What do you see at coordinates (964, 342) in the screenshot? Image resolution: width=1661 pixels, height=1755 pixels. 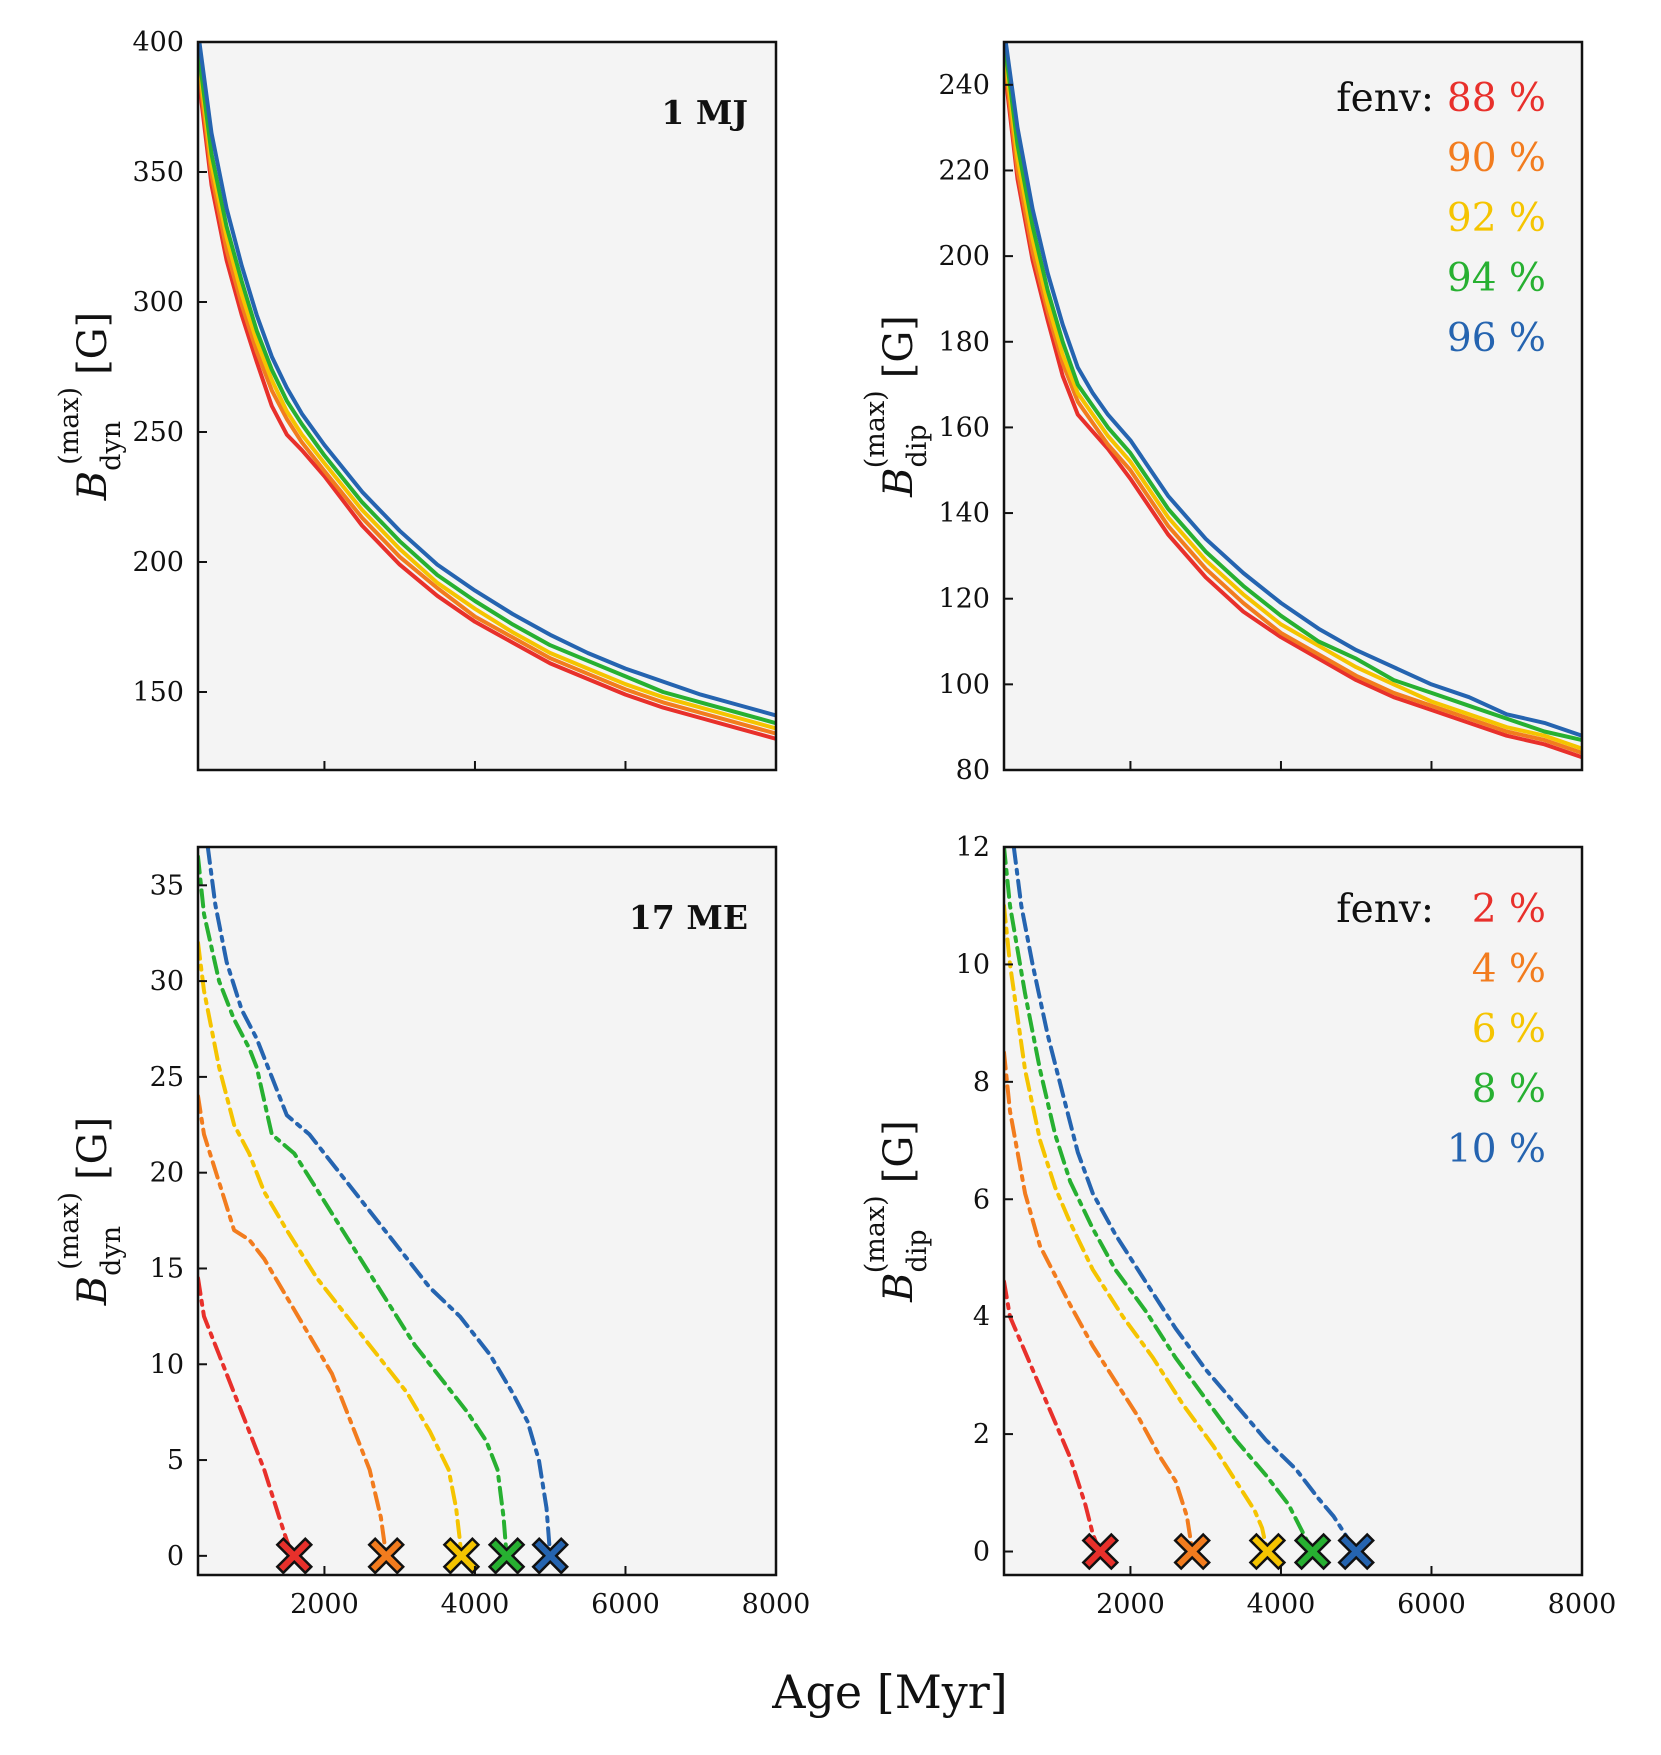 I see `y-tick-label-180: 180` at bounding box center [964, 342].